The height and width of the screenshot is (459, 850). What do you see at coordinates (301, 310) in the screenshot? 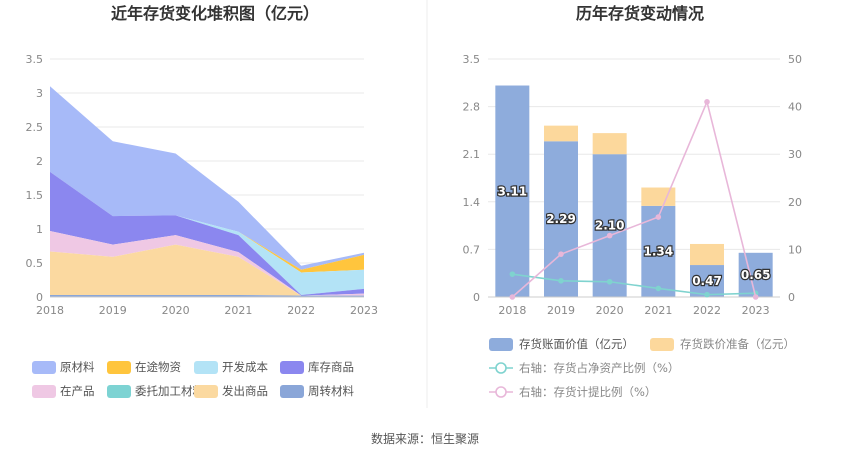
I see `left-x-tick-label: 2022` at bounding box center [301, 310].